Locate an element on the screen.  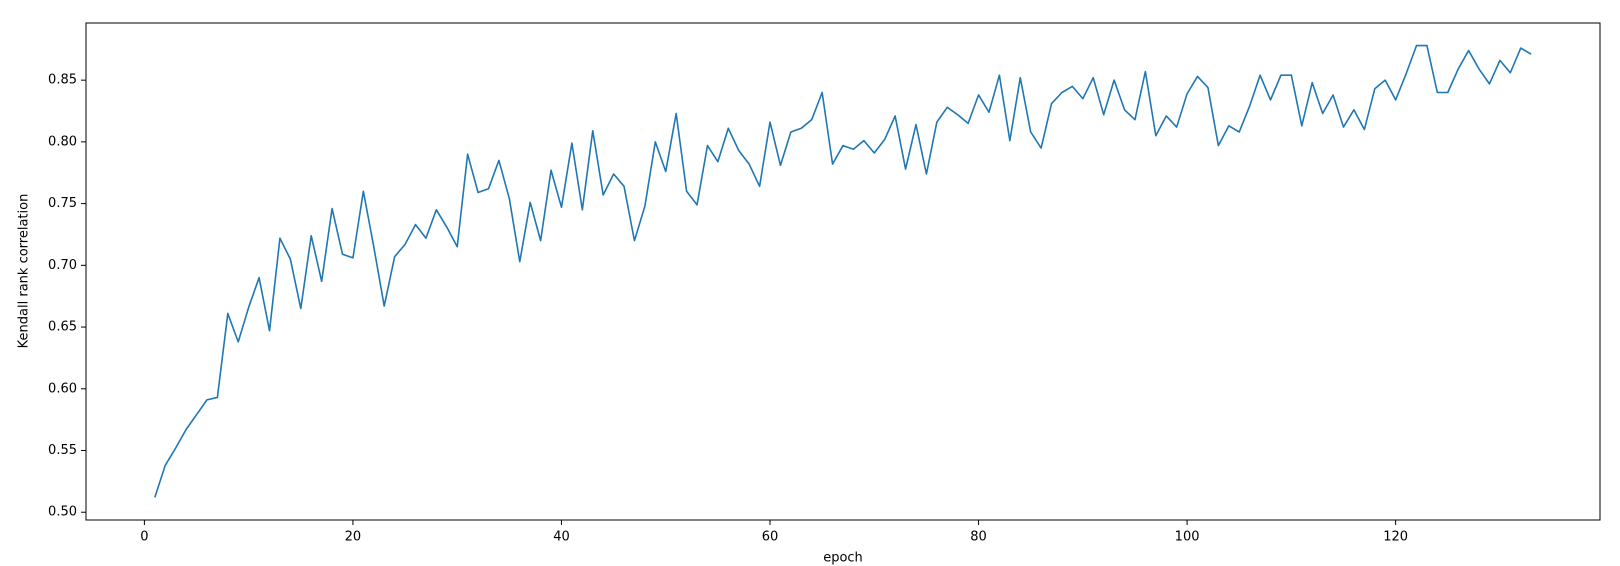
x-tick-label: 80 is located at coordinates (978, 537).